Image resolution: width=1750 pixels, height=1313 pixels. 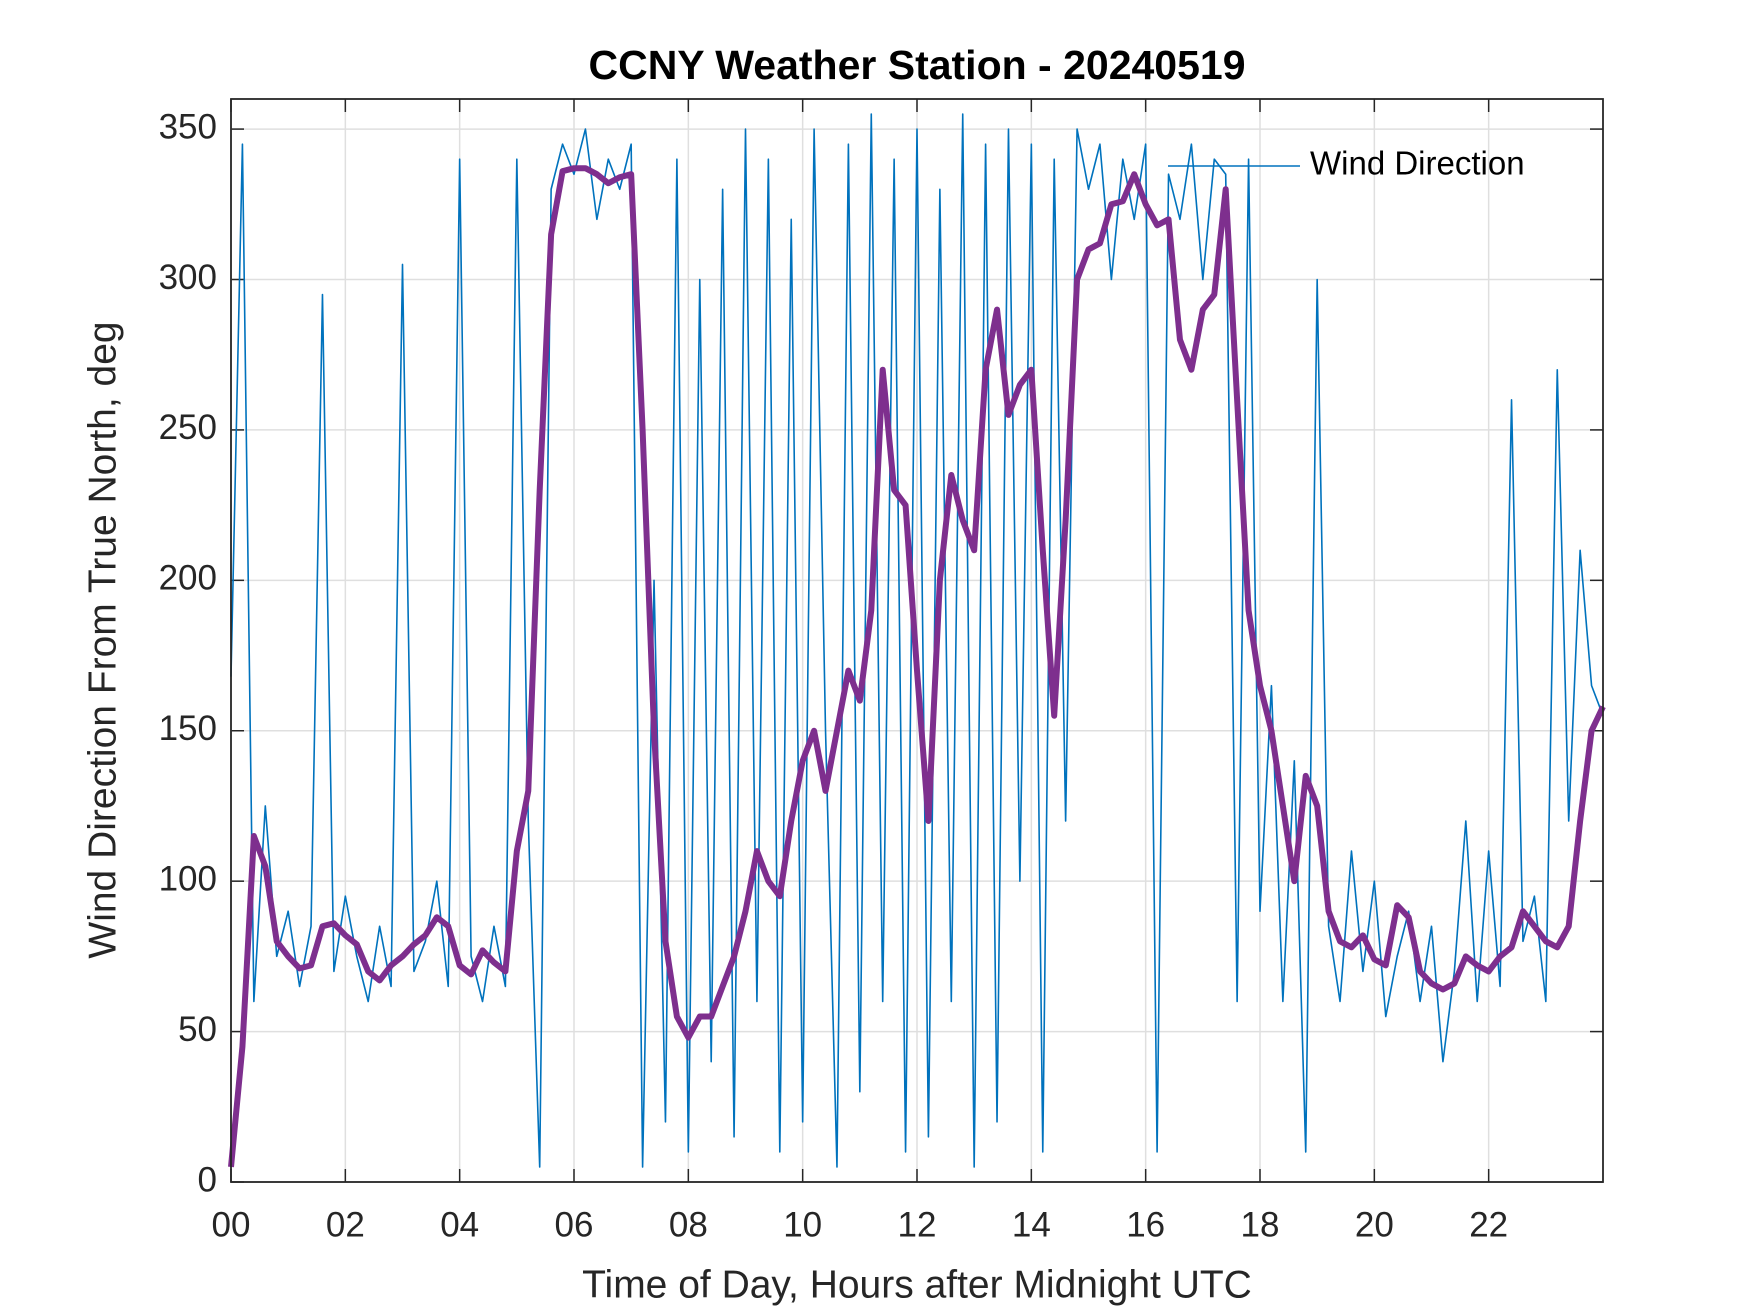 I want to click on legend-label: Wind Direction, so click(x=1417, y=163).